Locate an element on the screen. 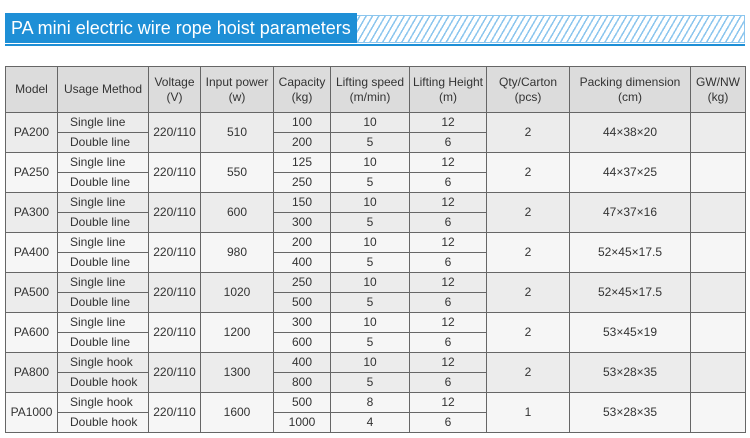  header-line: Model is located at coordinates (31, 89).